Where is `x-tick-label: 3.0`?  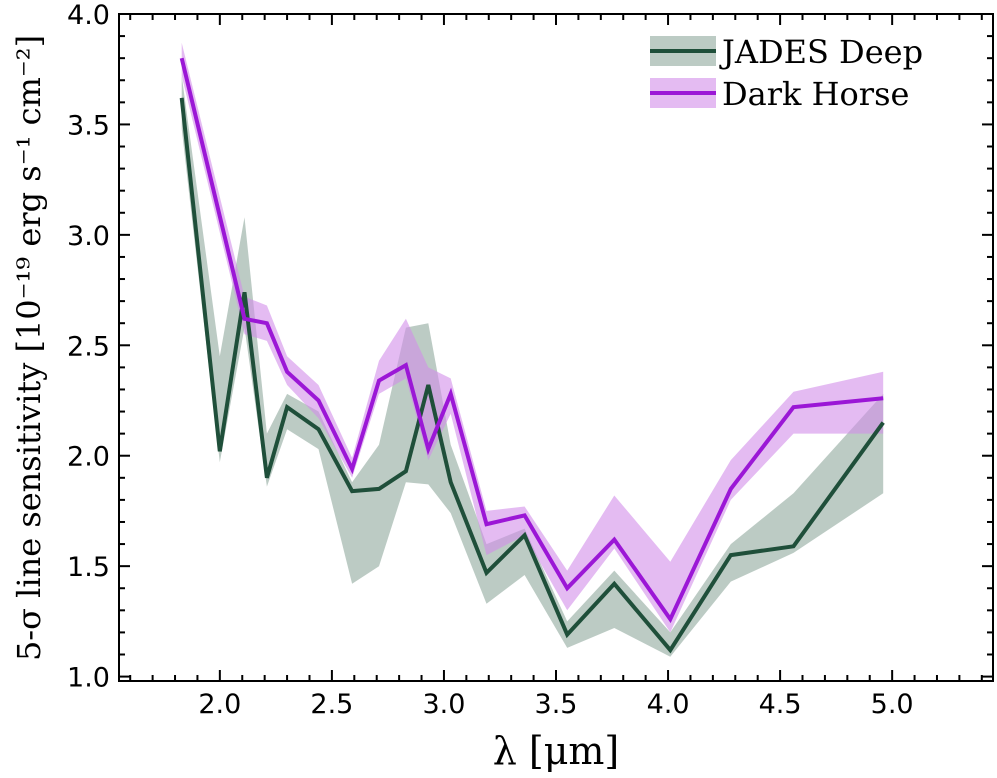
x-tick-label: 3.0 is located at coordinates (443, 704).